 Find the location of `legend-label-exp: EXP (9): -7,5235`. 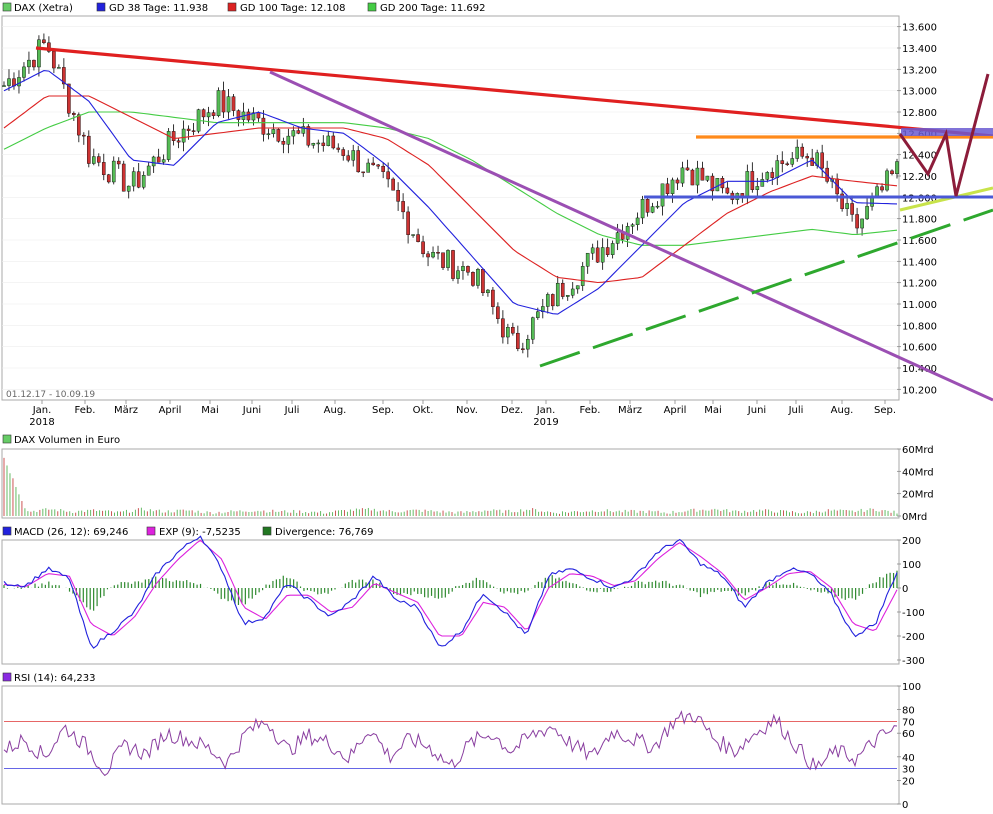

legend-label-exp: EXP (9): -7,5235 is located at coordinates (200, 532).